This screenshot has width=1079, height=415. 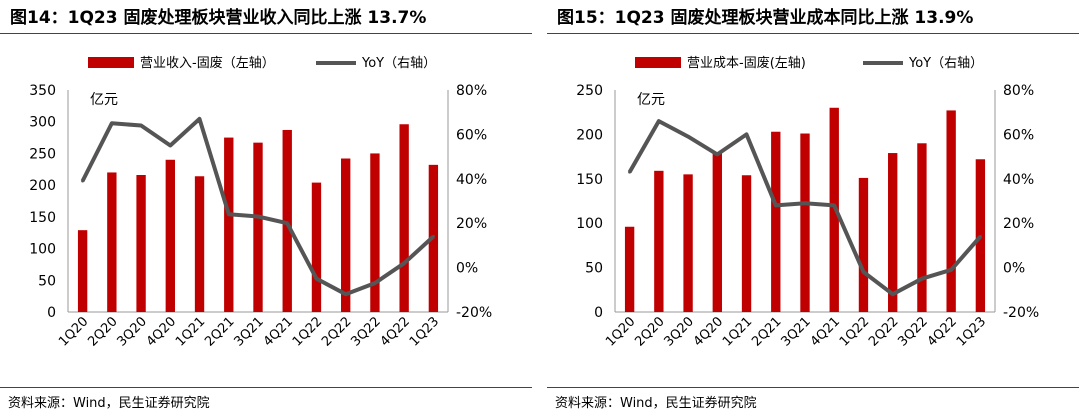 I want to click on right-axis-tick-label: 20%, so click(x=1018, y=224).